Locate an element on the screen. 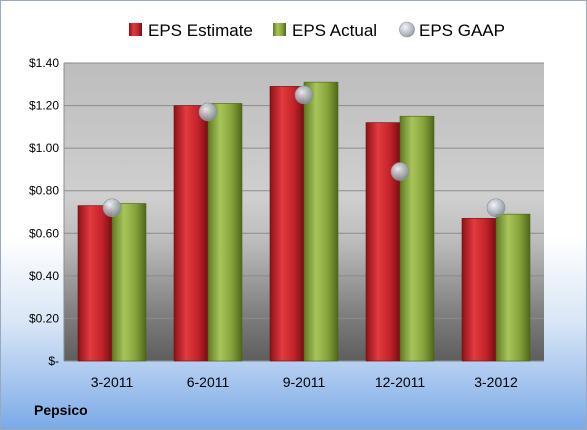 The image size is (587, 430). y-tick-label: $1.00 is located at coordinates (44, 148).